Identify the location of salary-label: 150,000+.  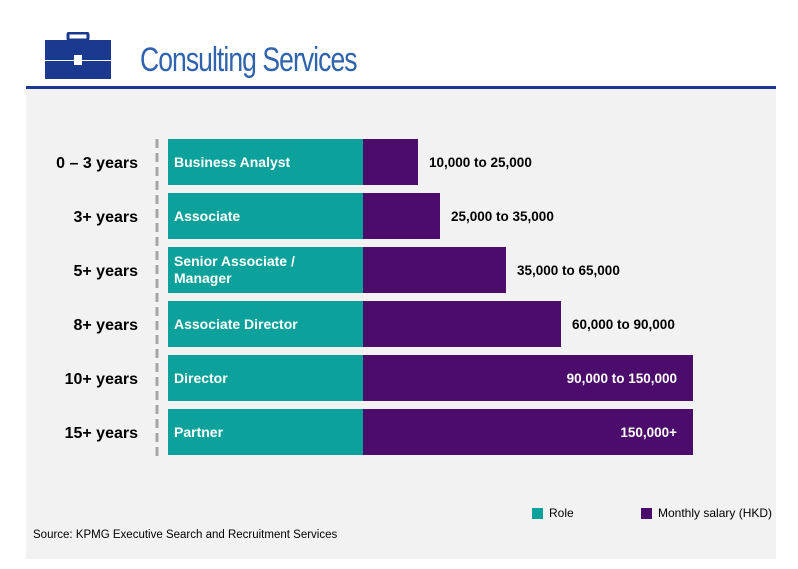
(648, 432).